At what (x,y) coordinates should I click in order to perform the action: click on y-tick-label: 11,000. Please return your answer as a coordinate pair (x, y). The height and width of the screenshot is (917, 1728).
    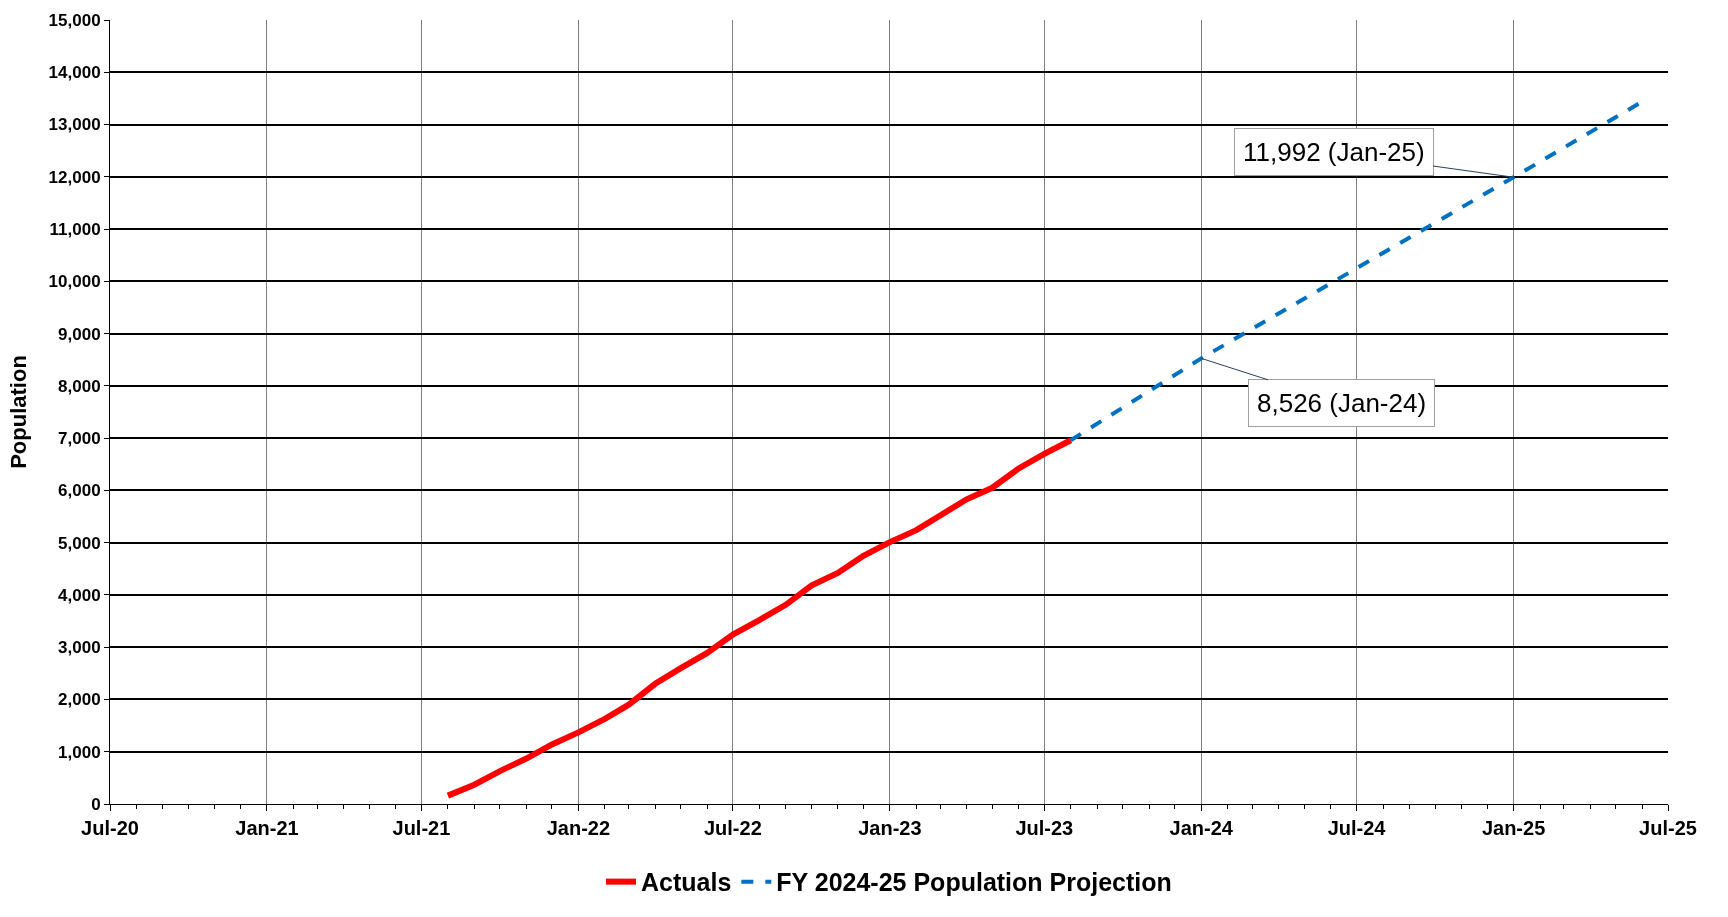
    Looking at the image, I should click on (75, 230).